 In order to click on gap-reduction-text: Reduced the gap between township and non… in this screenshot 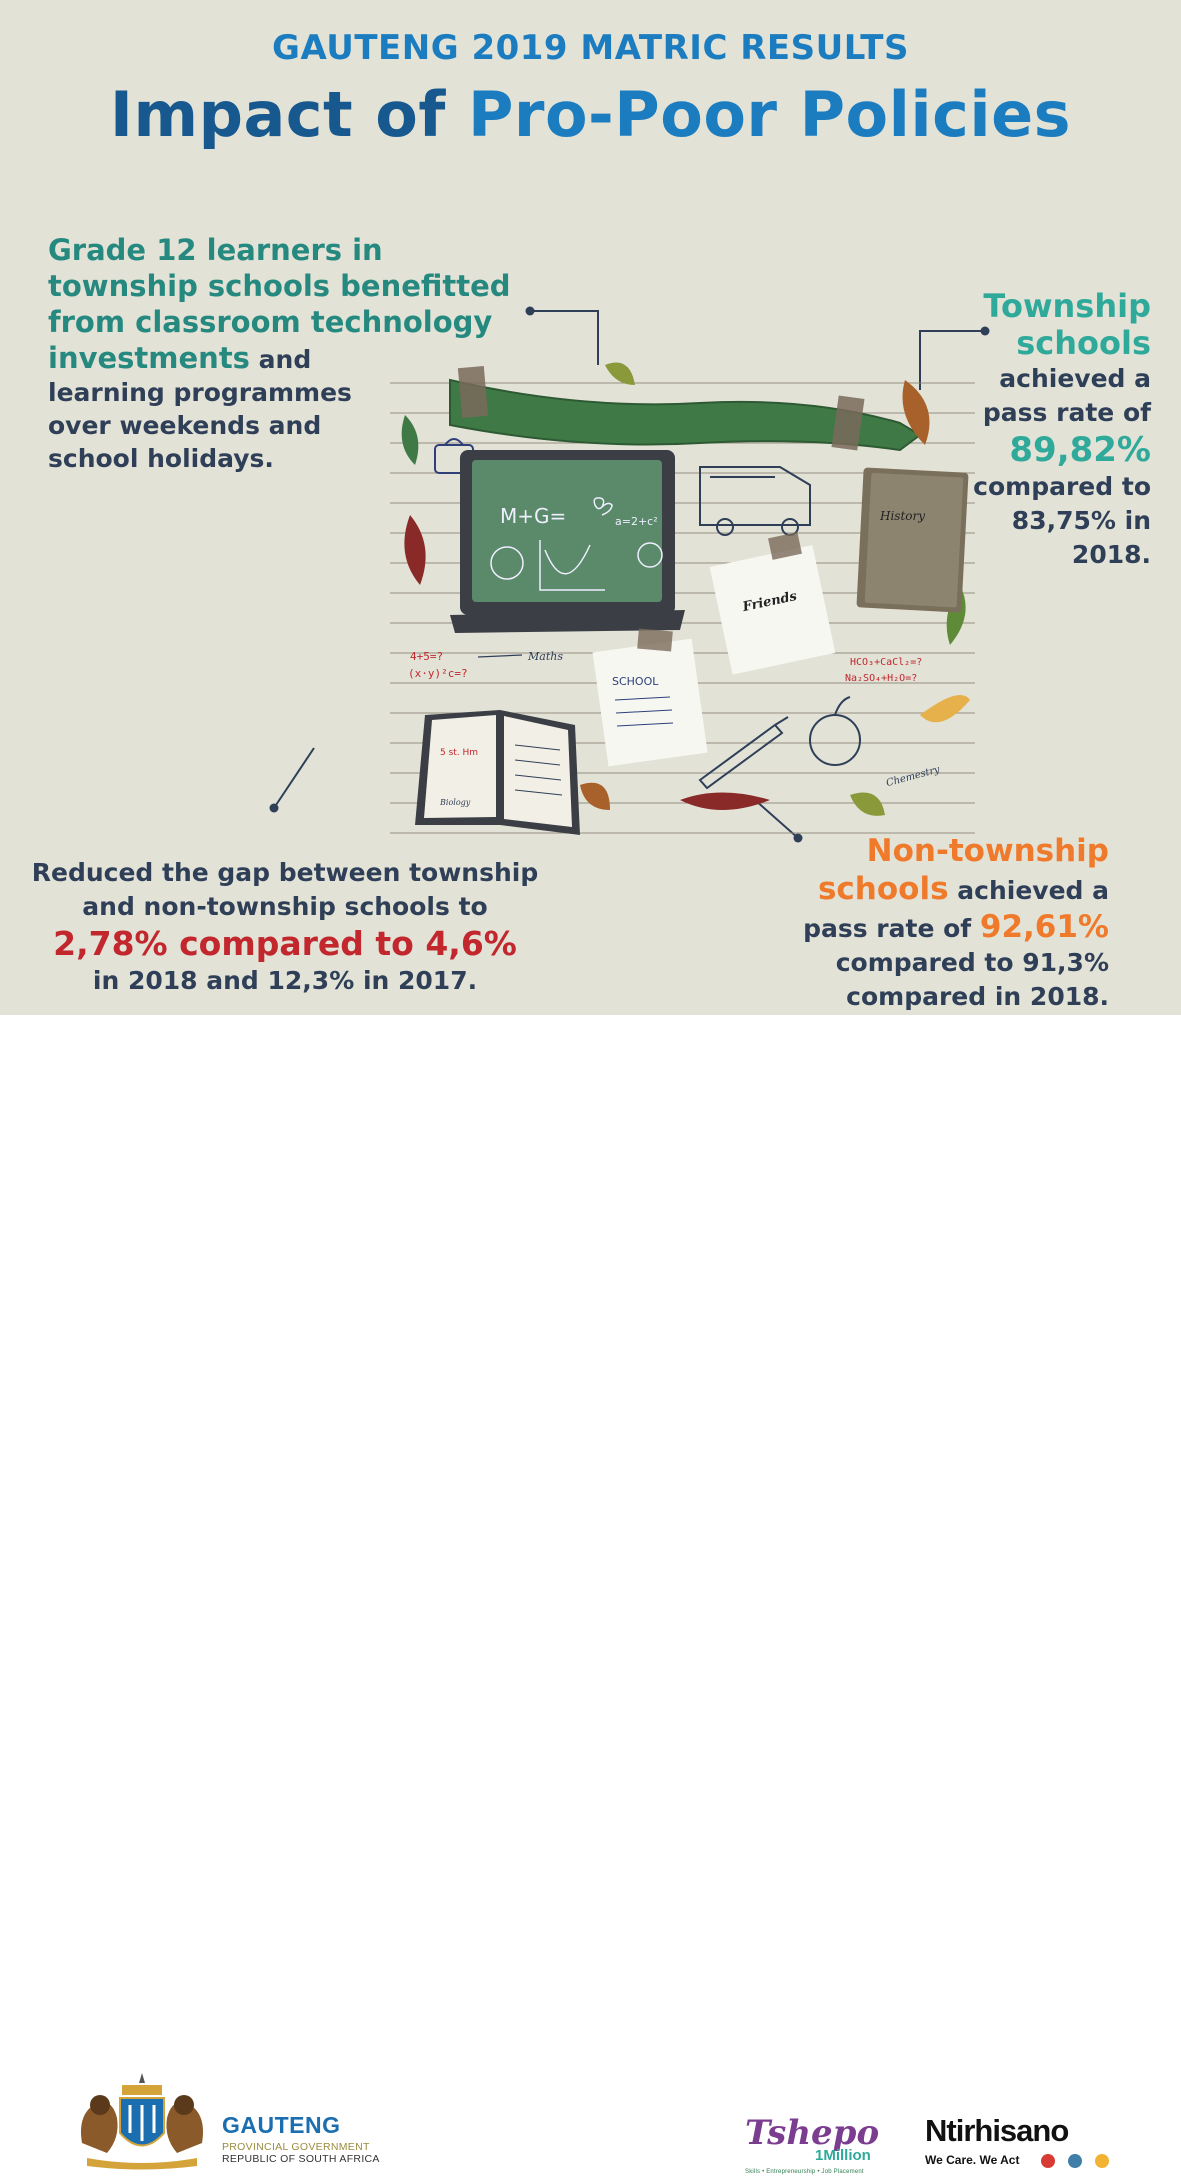, I will do `click(285, 927)`.